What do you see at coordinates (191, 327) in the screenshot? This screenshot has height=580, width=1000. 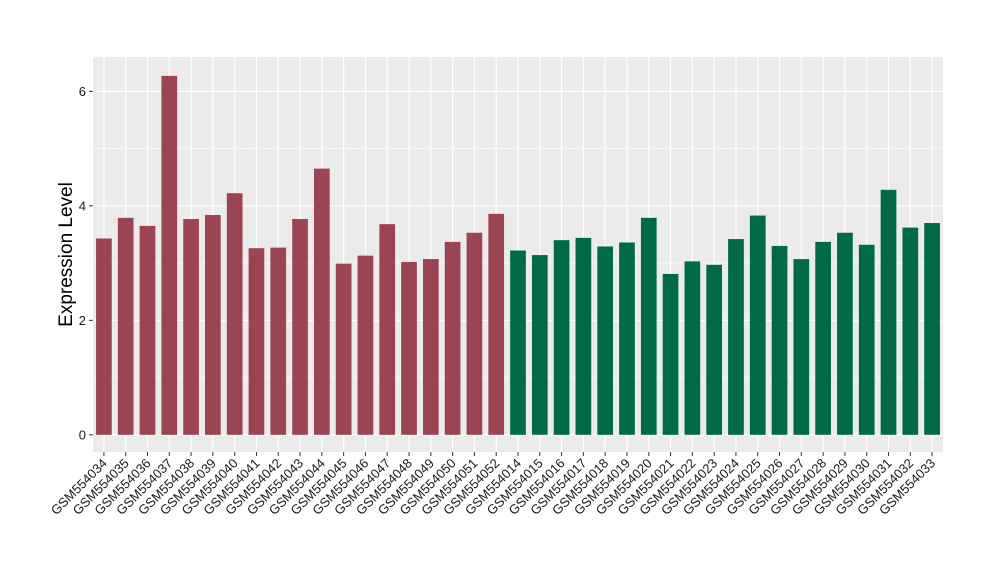 I see `bar-GSM554038` at bounding box center [191, 327].